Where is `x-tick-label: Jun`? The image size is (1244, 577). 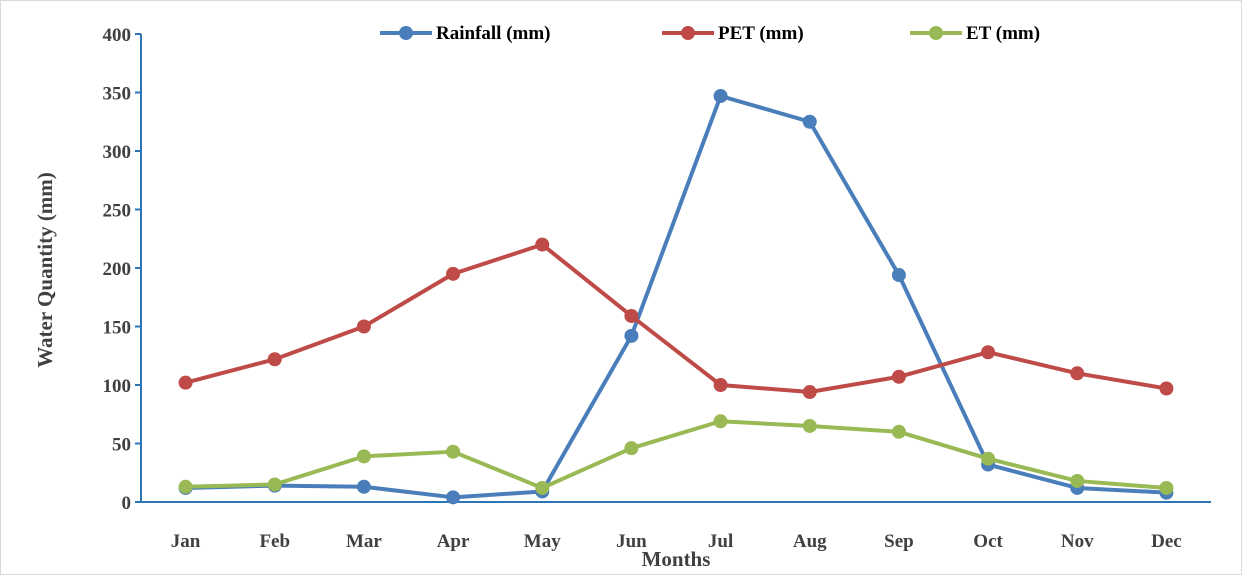
x-tick-label: Jun is located at coordinates (631, 541).